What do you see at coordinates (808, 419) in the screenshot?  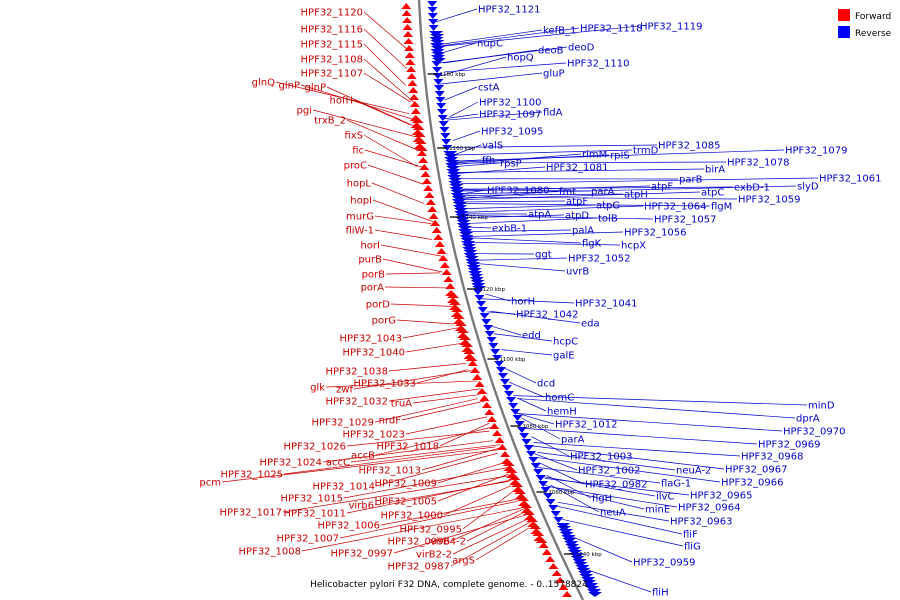 I see `reverse-gene-label-dpra: dprA` at bounding box center [808, 419].